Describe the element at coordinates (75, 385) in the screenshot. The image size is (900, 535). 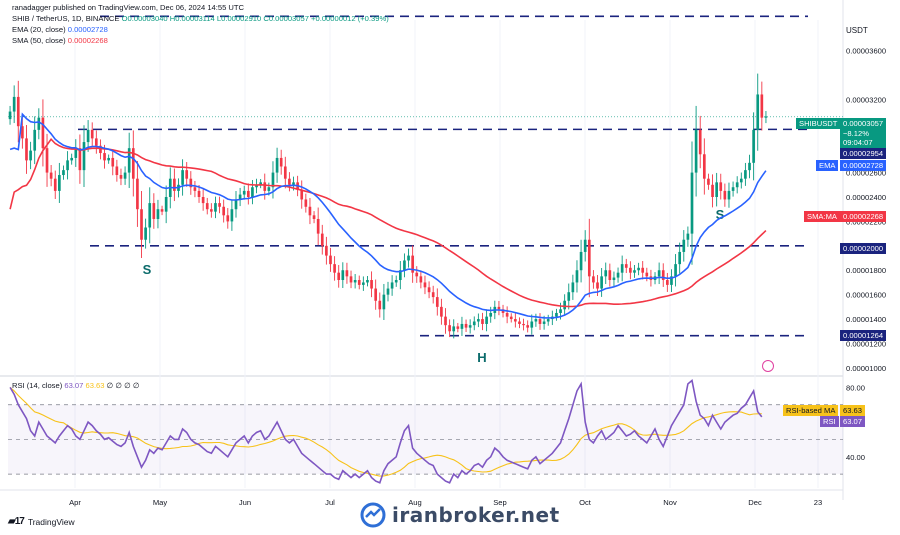
I see `rsi-legend: RSI (14, close) 63.07 63.63 ∅ ∅ ∅ ∅` at that location.